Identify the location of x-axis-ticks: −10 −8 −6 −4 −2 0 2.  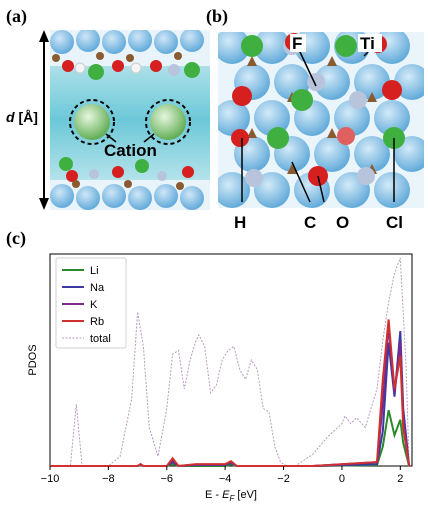
(222, 475).